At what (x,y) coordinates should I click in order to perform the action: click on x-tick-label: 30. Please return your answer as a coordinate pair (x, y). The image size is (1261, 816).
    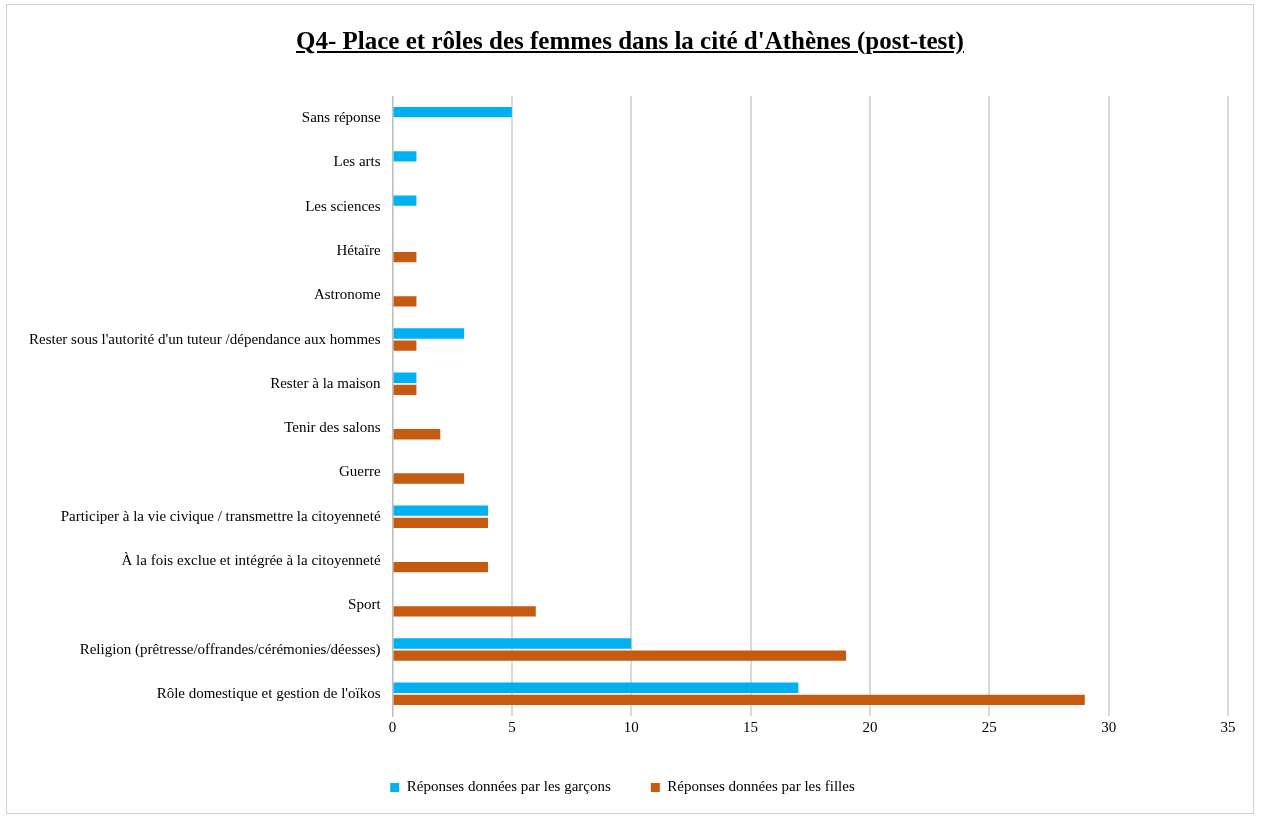
    Looking at the image, I should click on (1109, 726).